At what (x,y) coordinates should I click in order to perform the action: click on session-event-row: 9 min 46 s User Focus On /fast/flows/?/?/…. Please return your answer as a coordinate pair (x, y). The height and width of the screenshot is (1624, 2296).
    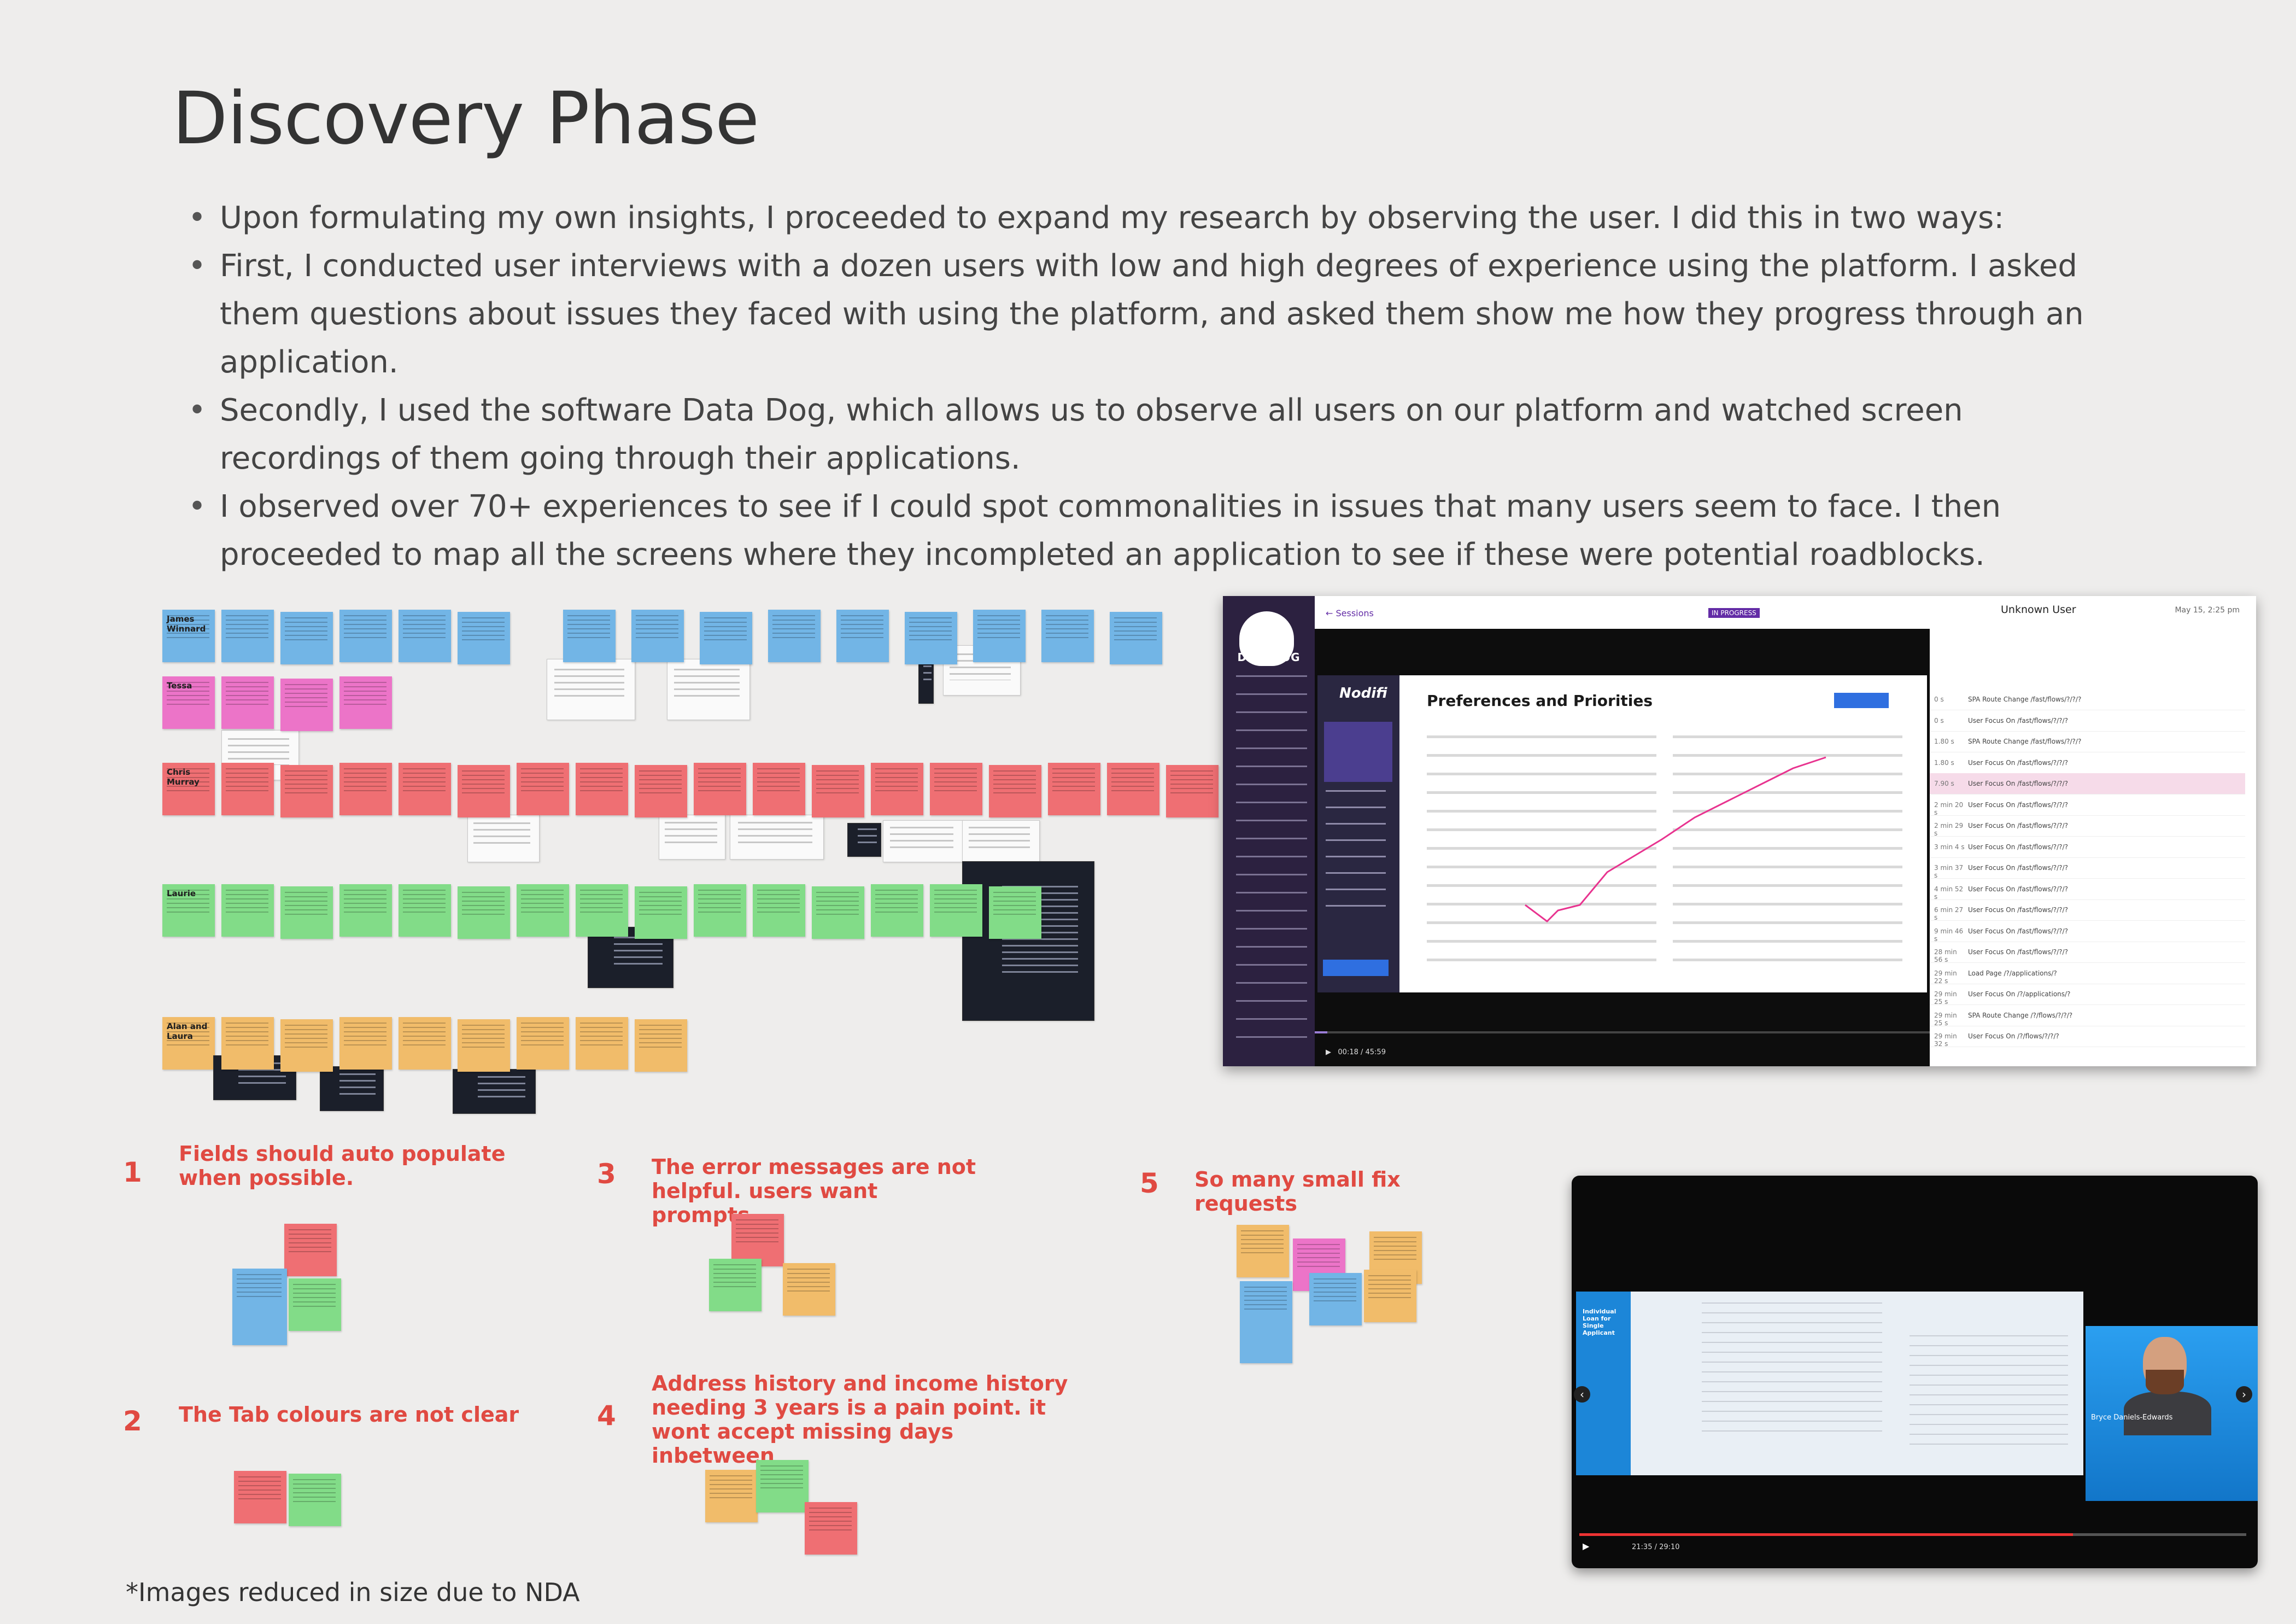
    Looking at the image, I should click on (2087, 932).